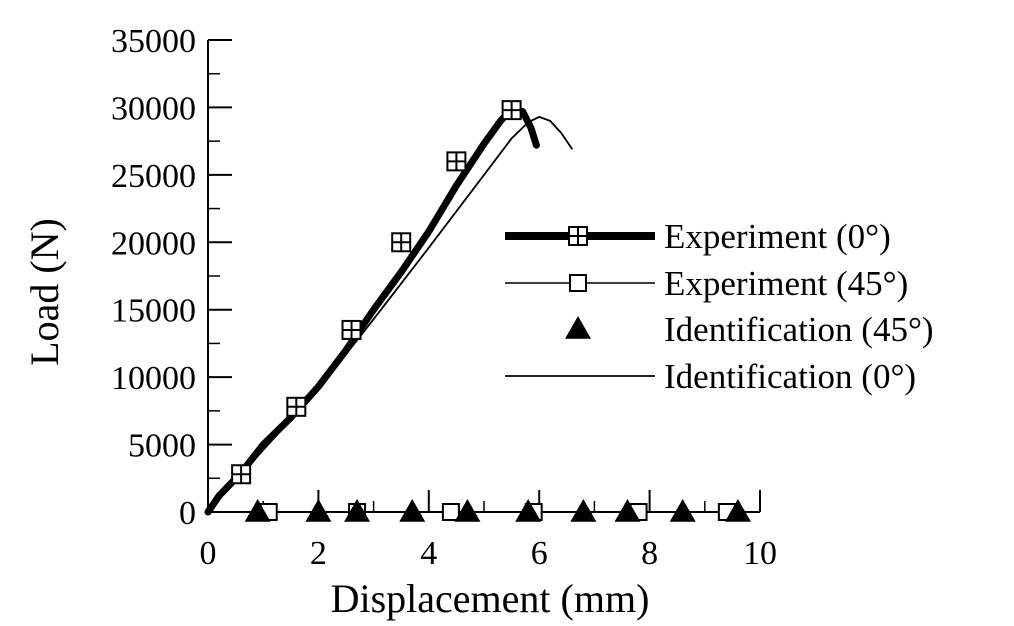  Describe the element at coordinates (799, 329) in the screenshot. I see `legend-label: Identification (45°)` at that location.